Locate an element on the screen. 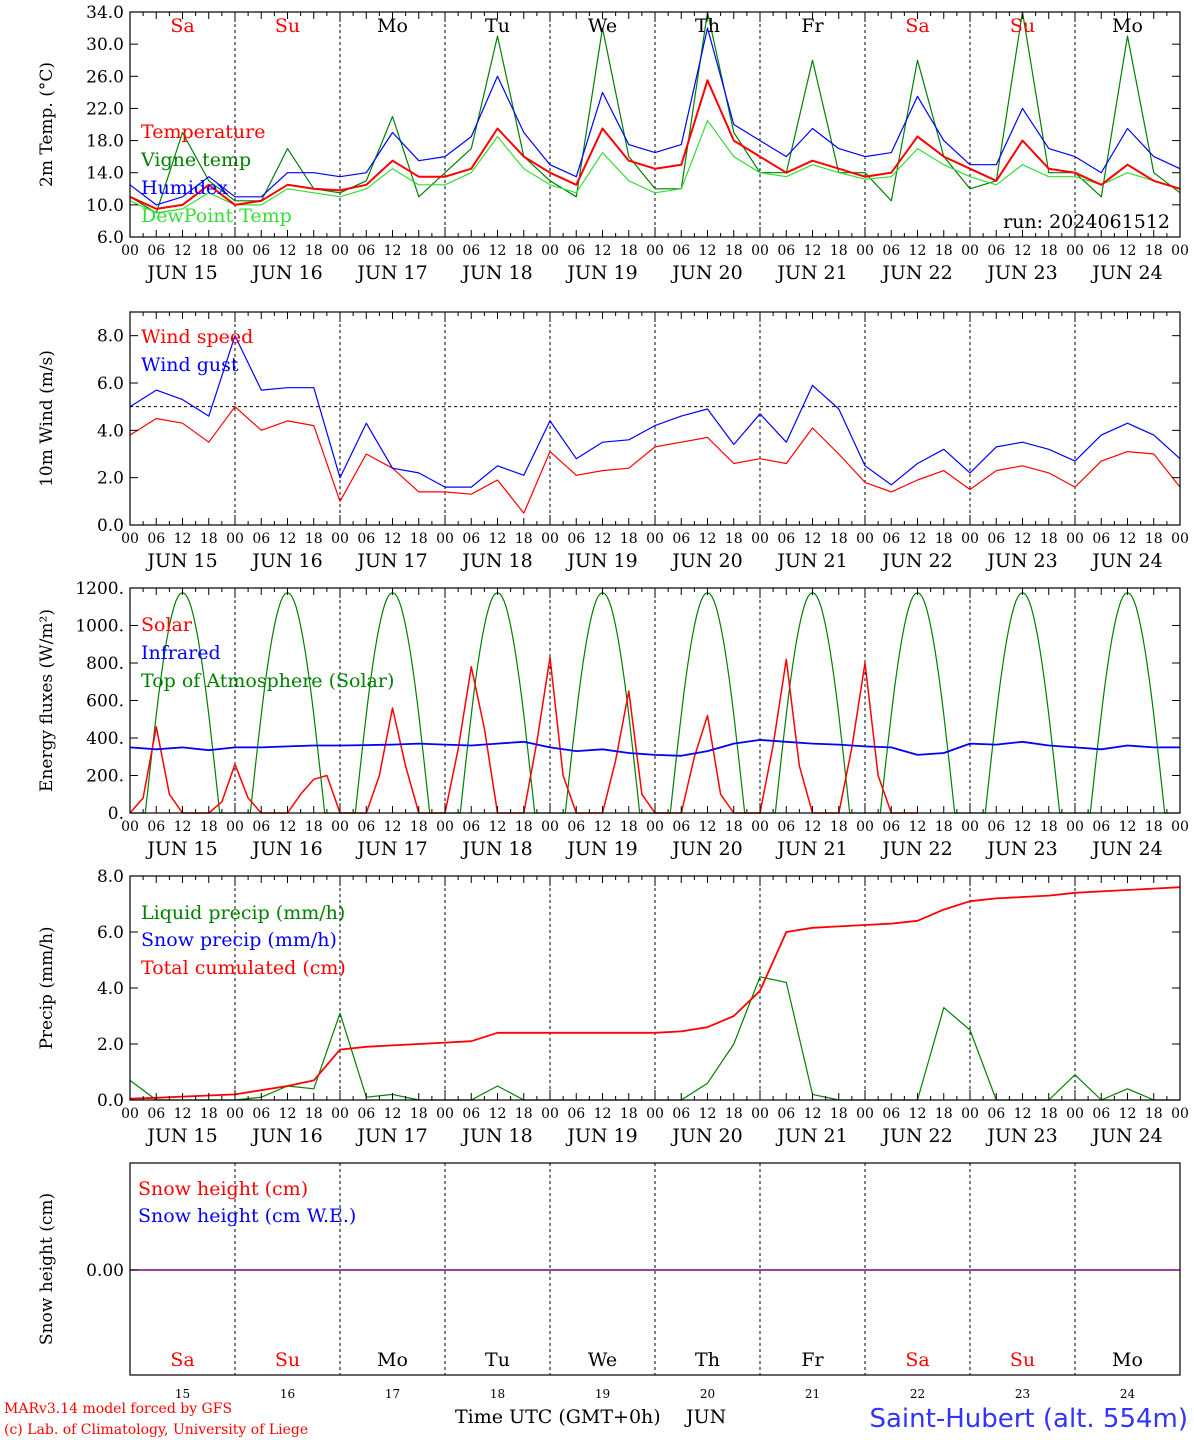  legend-entry: Snow height (cm W.E.) is located at coordinates (247, 1216).